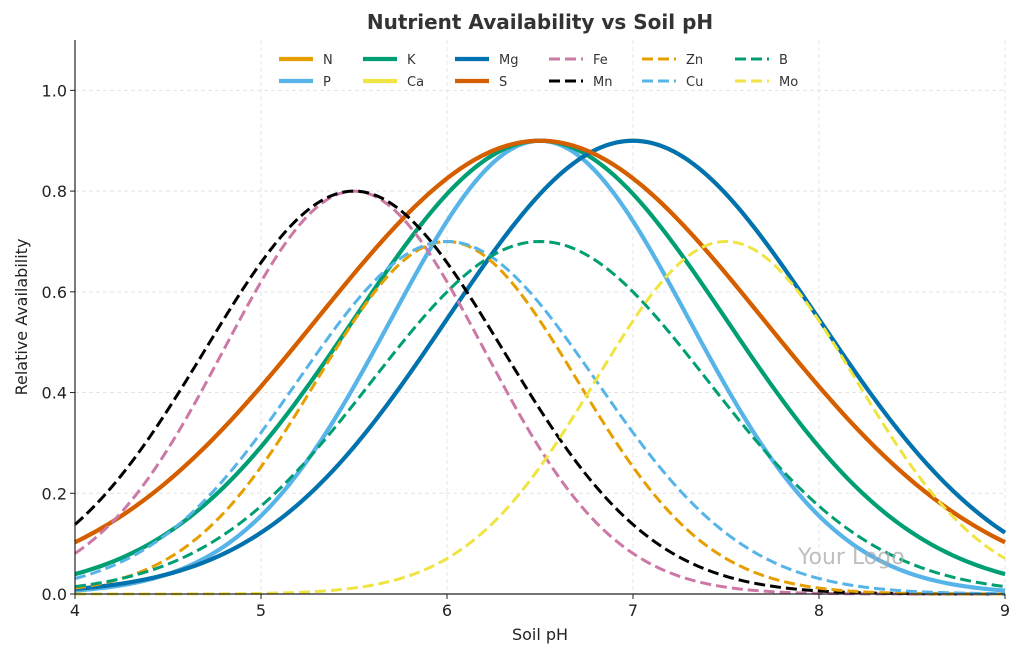  Describe the element at coordinates (328, 60) in the screenshot. I see `legend-label: N` at that location.